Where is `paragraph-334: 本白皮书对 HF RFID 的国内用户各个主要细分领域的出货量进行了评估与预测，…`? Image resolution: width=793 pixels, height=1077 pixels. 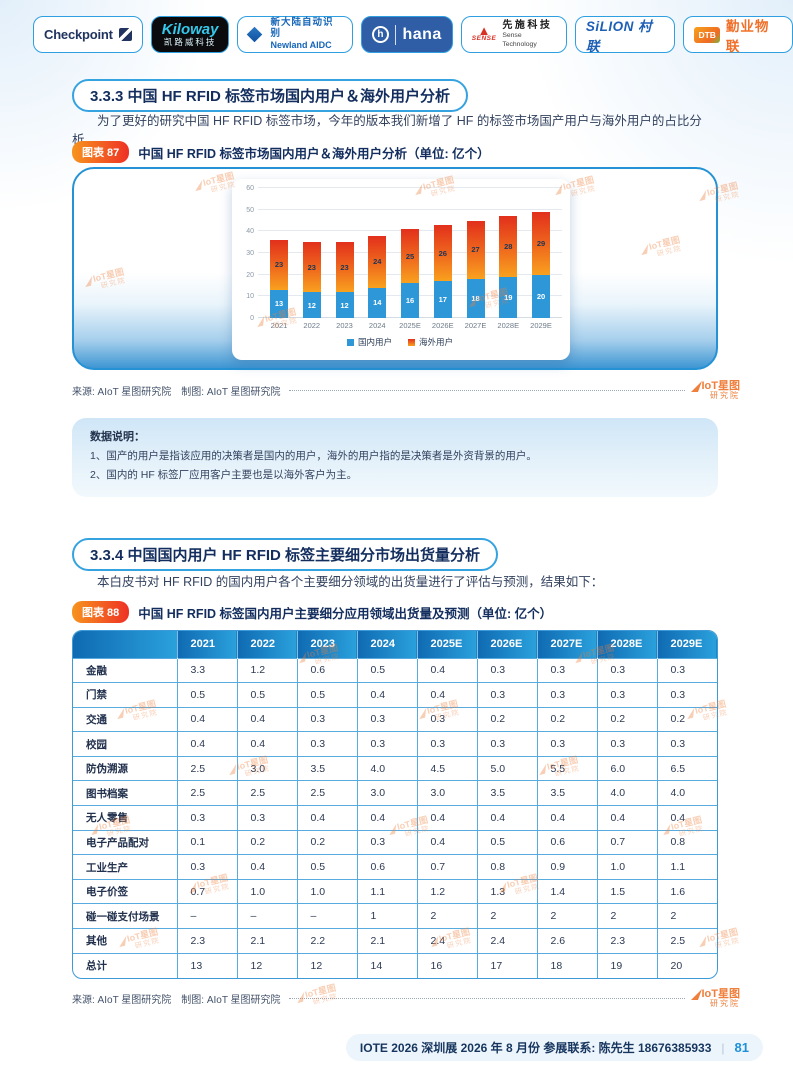
paragraph-334: 本白皮书对 HF RFID 的国内用户各个主要细分领域的出货量进行了评估与预测，… is located at coordinates (350, 582).